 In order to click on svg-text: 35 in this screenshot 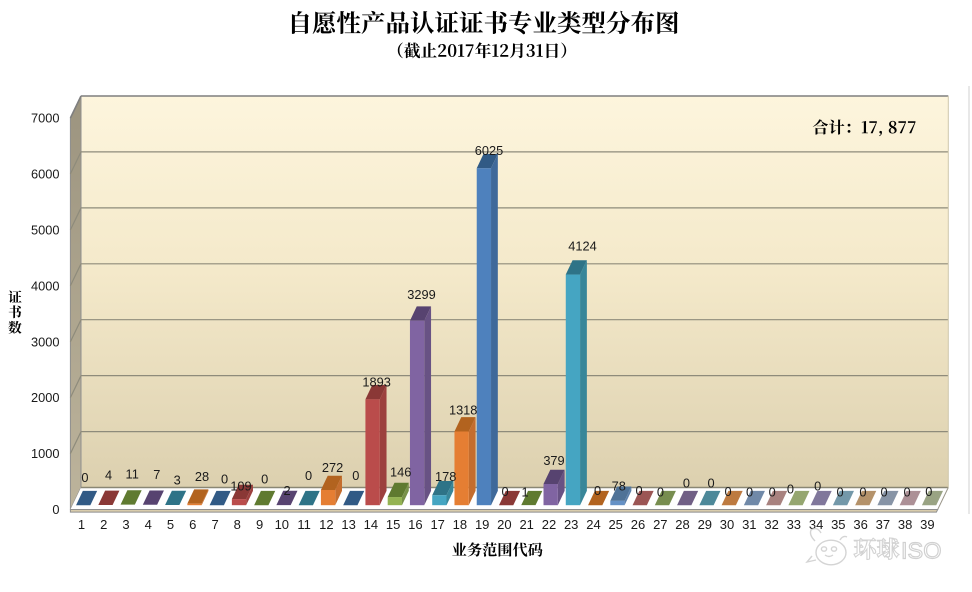, I will do `click(838, 524)`.